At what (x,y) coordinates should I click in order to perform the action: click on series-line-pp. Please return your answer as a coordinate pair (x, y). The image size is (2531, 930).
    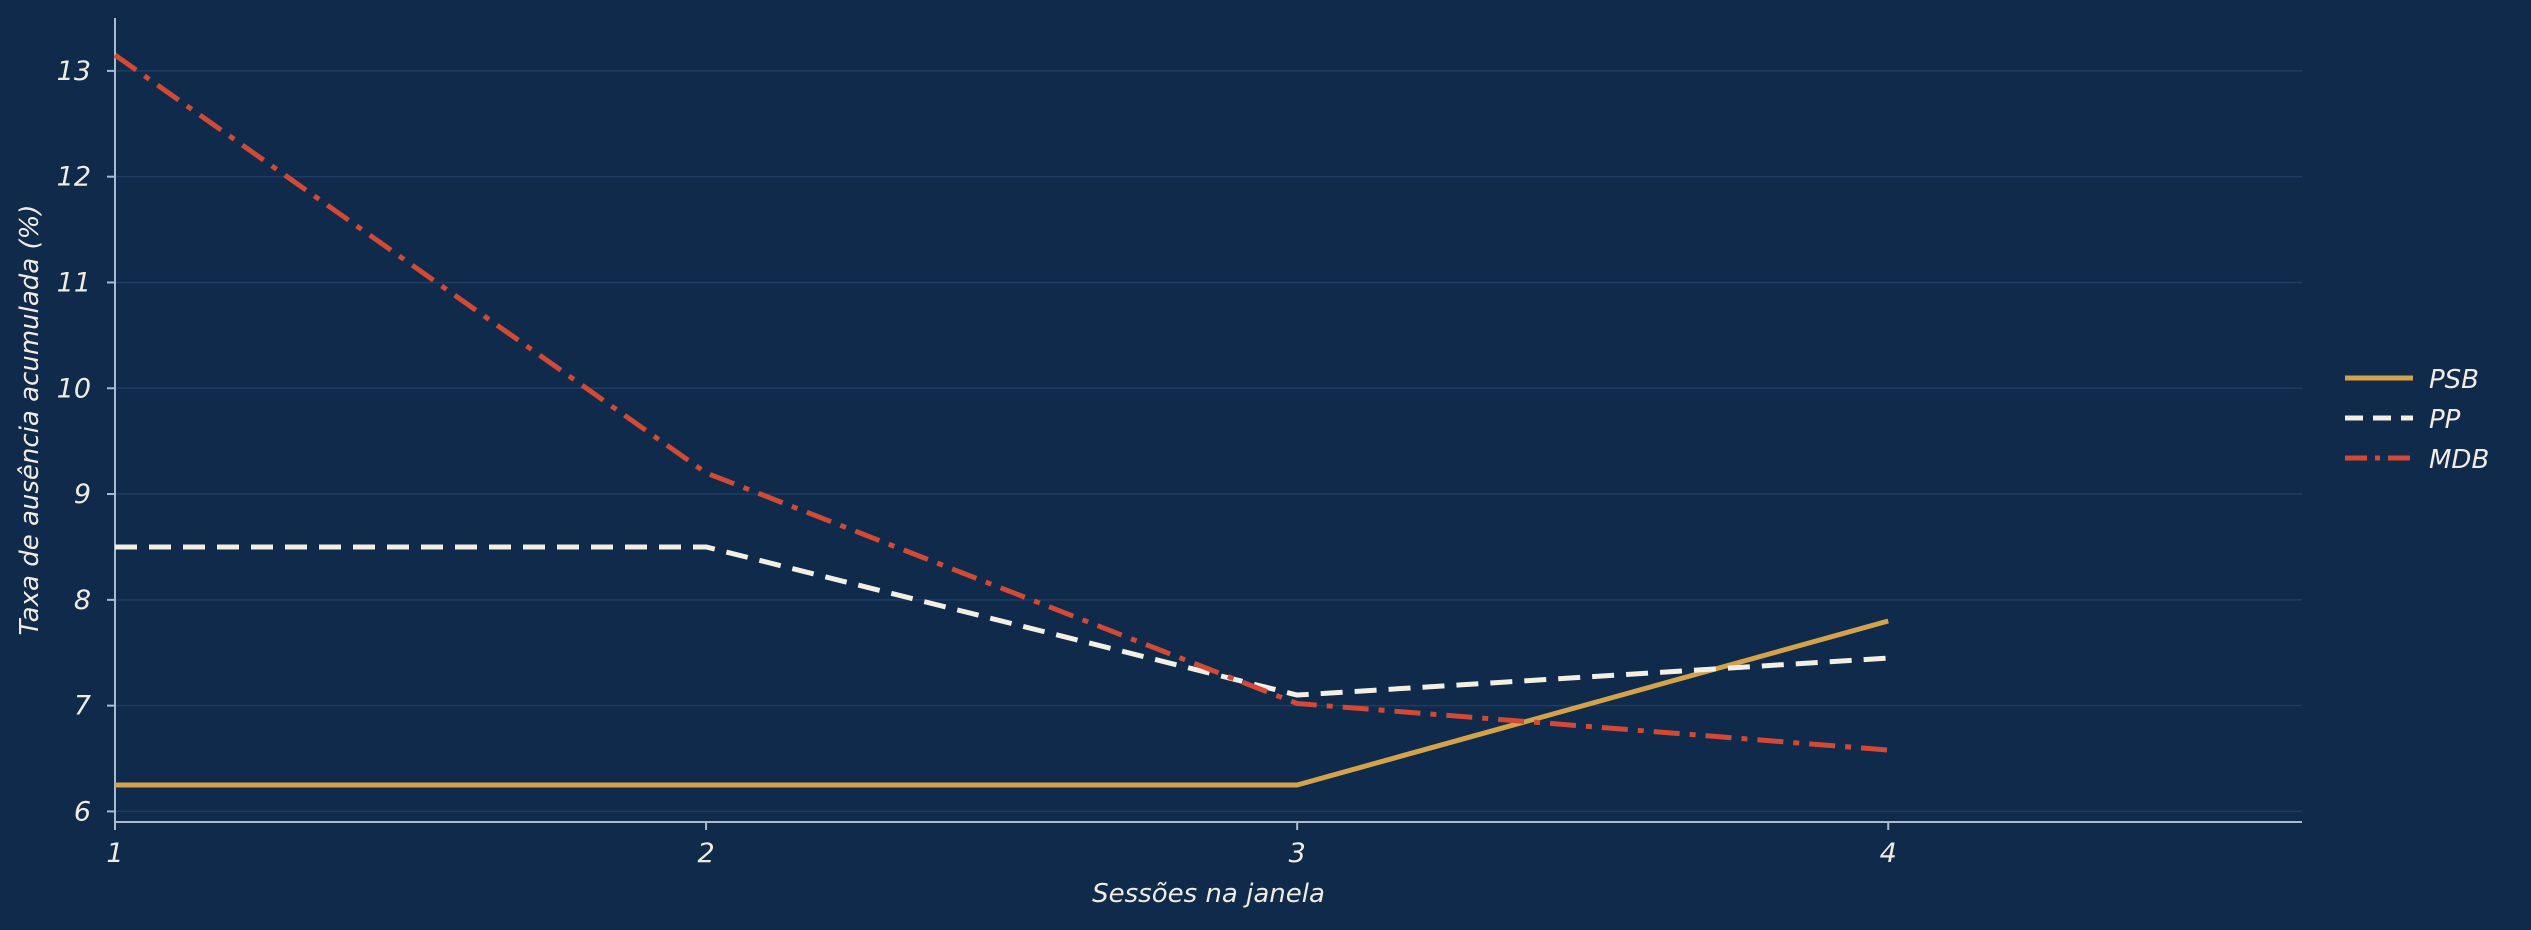
    Looking at the image, I should click on (1002, 621).